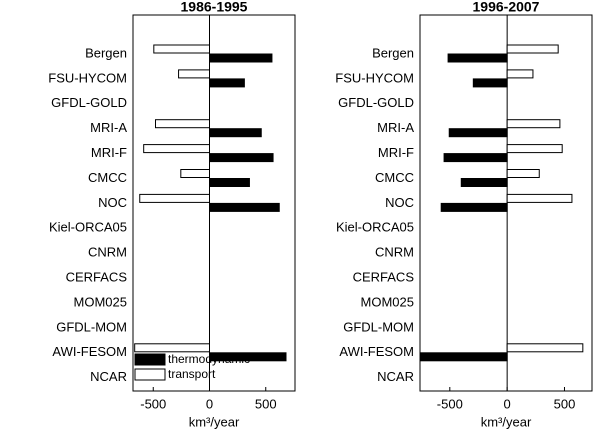 This screenshot has width=593, height=445. Describe the element at coordinates (214, 7) in the screenshot. I see `panel-title: 1986-1995` at that location.